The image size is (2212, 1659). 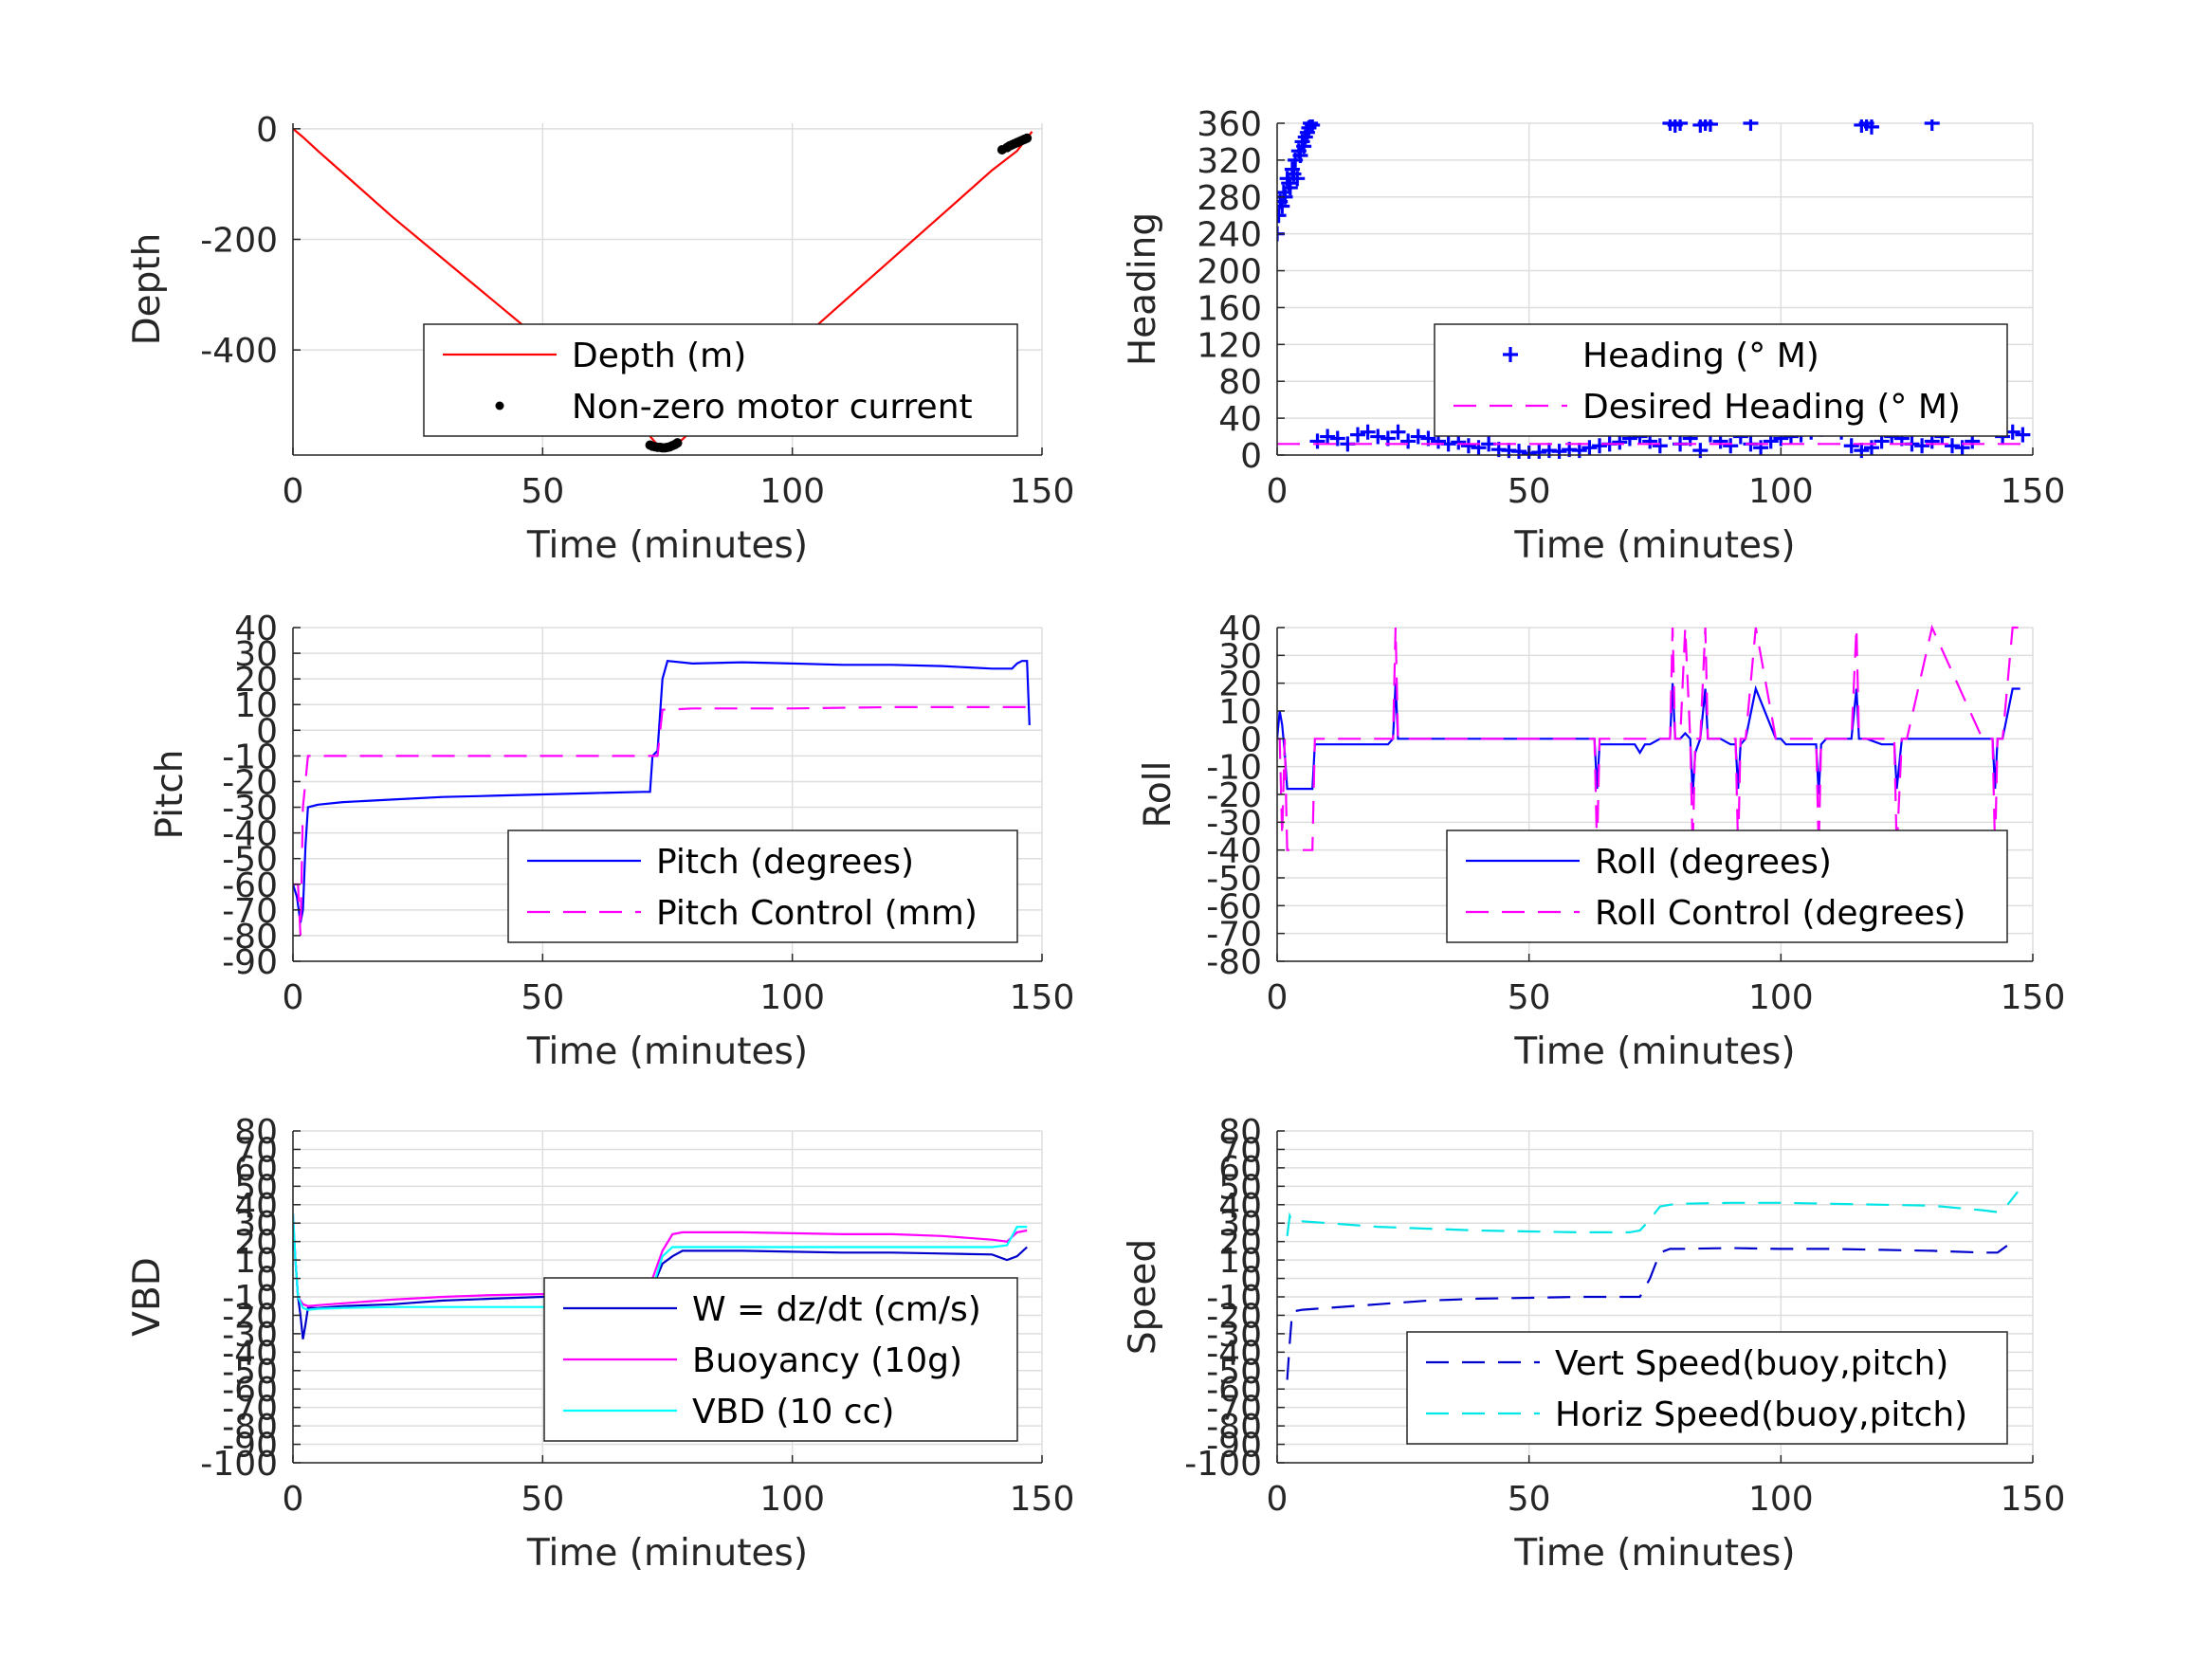 What do you see at coordinates (1781, 1499) in the screenshot?
I see `speed-xtick-label: 100` at bounding box center [1781, 1499].